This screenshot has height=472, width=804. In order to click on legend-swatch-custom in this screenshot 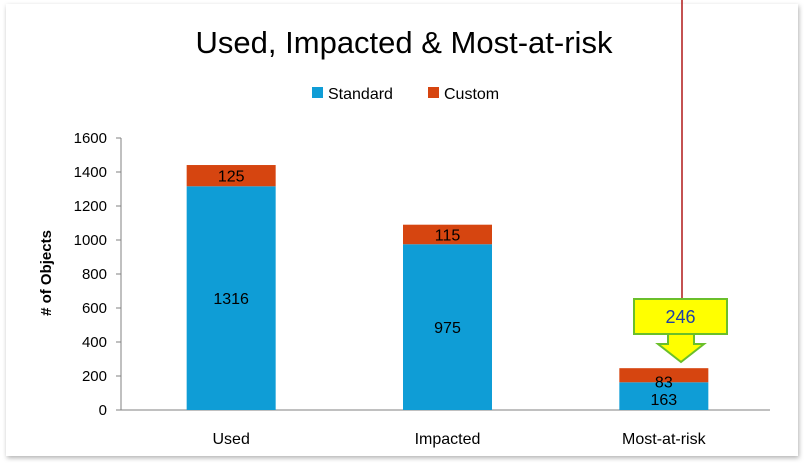, I will do `click(433, 92)`.